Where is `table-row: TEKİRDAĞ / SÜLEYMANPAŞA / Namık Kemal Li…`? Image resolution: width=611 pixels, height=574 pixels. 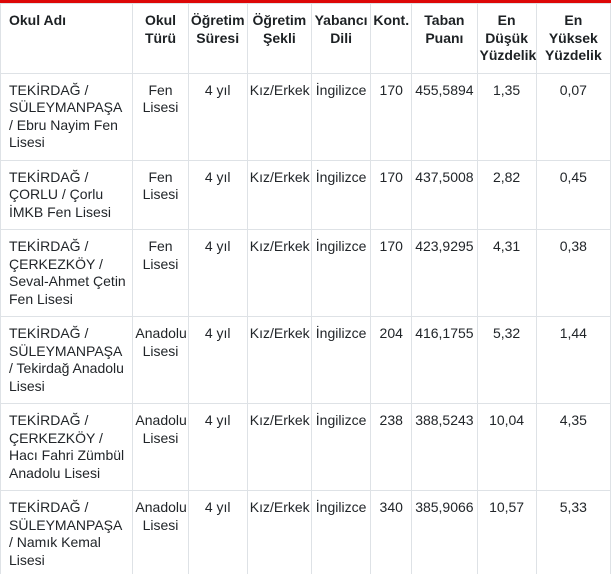 table-row: TEKİRDAĞ / SÜLEYMANPAŞA / Namık Kemal Li… is located at coordinates (305, 532).